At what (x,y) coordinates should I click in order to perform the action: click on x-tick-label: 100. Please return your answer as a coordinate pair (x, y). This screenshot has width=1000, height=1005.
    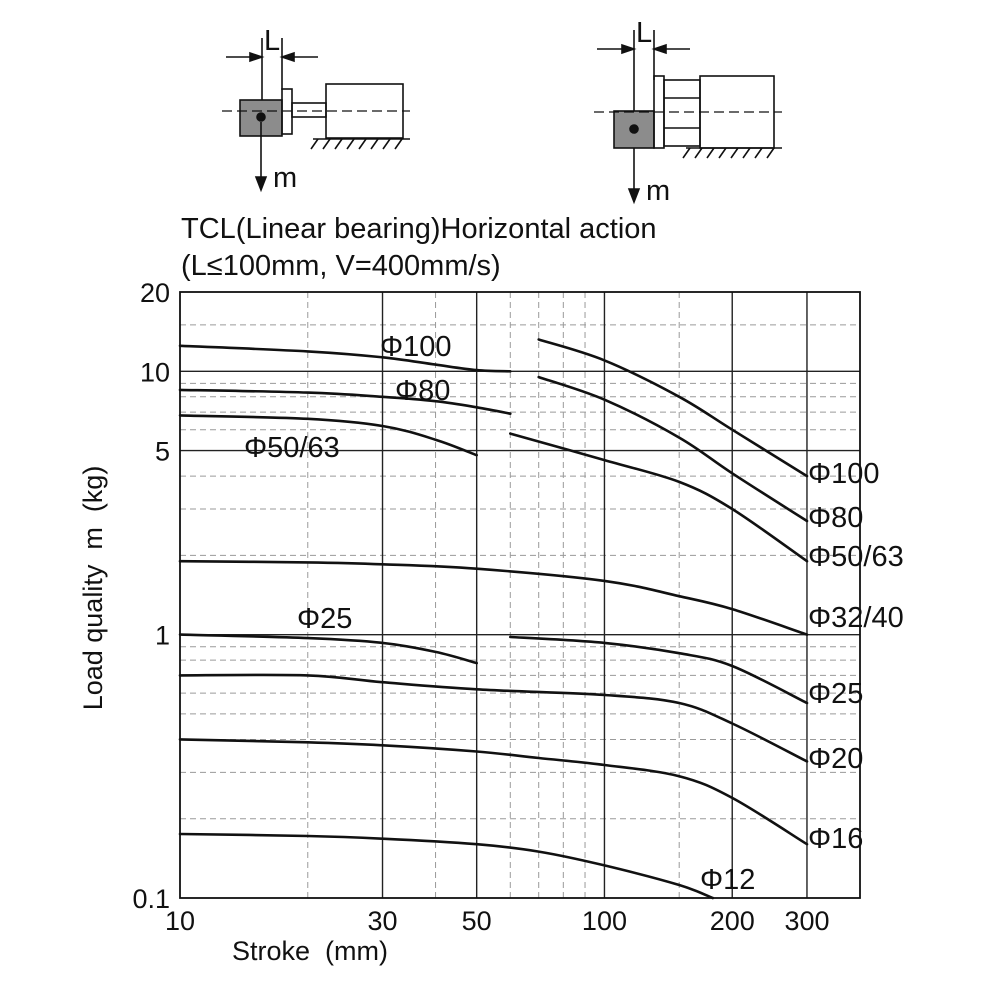
    Looking at the image, I should click on (604, 921).